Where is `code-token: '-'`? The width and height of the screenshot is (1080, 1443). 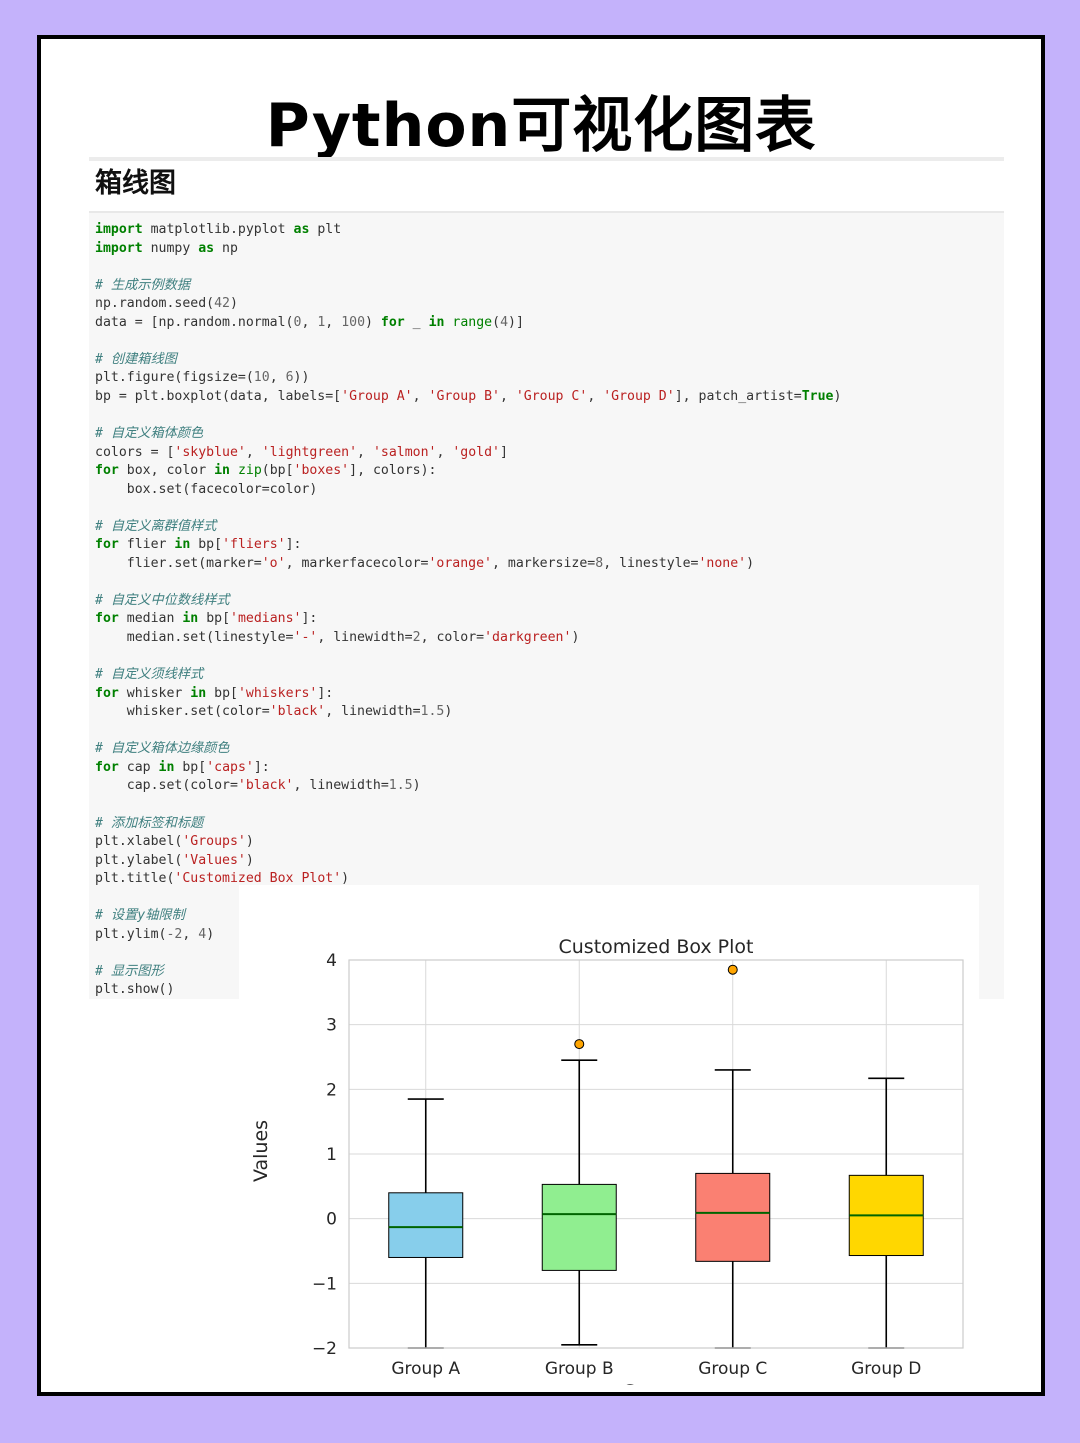 code-token: '-' is located at coordinates (305, 638).